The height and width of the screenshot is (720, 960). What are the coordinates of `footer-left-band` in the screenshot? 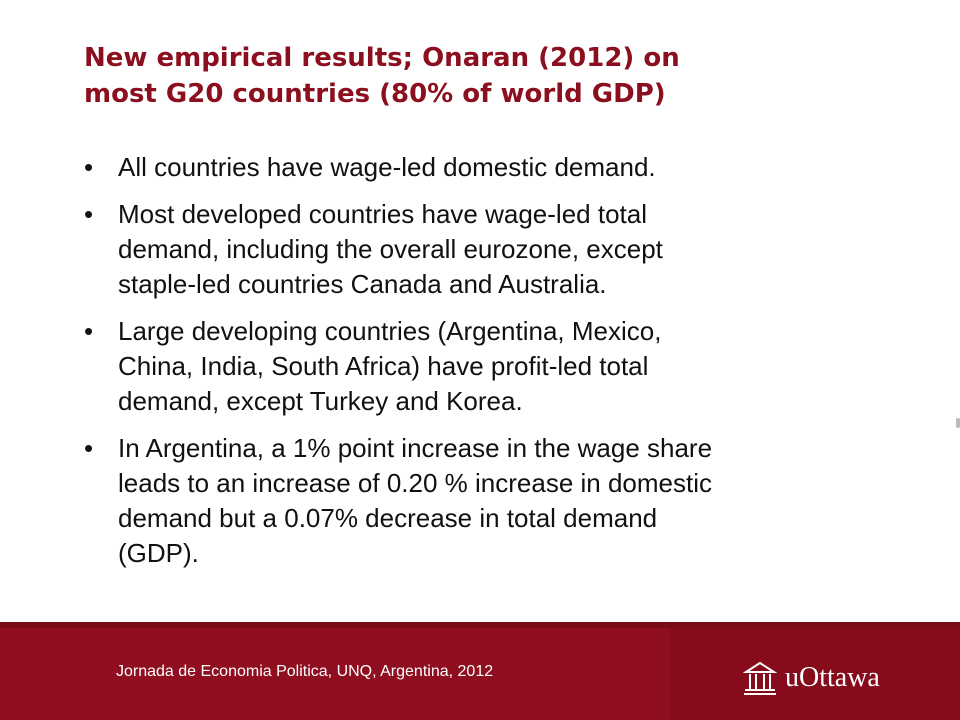 It's located at (335, 671).